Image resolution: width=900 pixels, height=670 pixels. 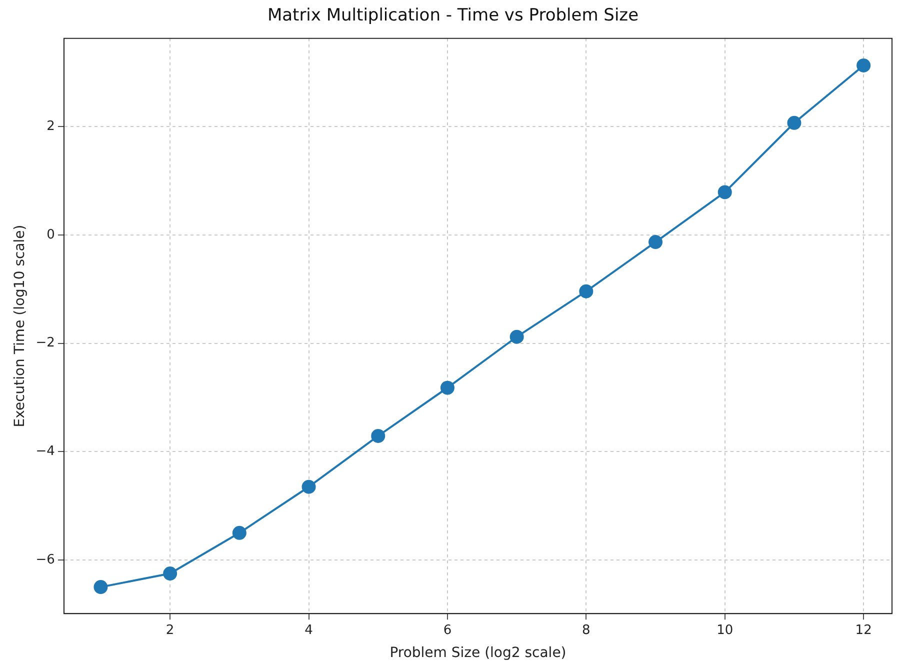 I want to click on x-axis-title: Problem Size (log2 scale), so click(x=478, y=653).